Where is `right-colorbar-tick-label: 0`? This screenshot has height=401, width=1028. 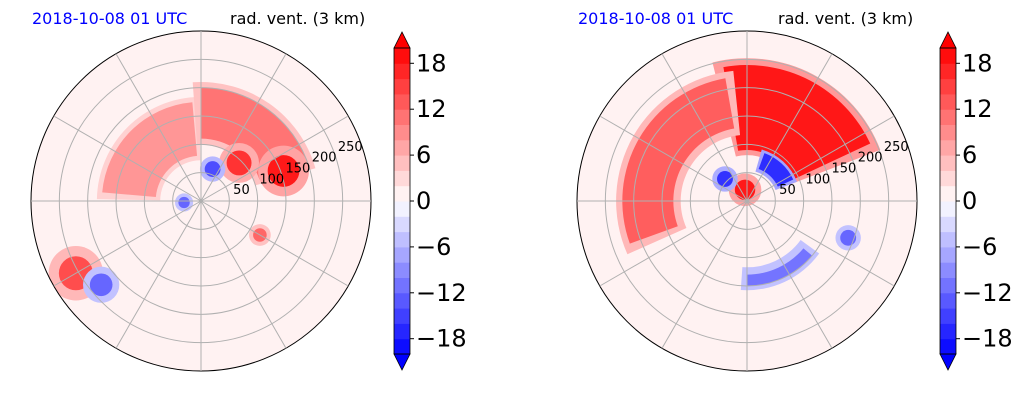 right-colorbar-tick-label: 0 is located at coordinates (969, 201).